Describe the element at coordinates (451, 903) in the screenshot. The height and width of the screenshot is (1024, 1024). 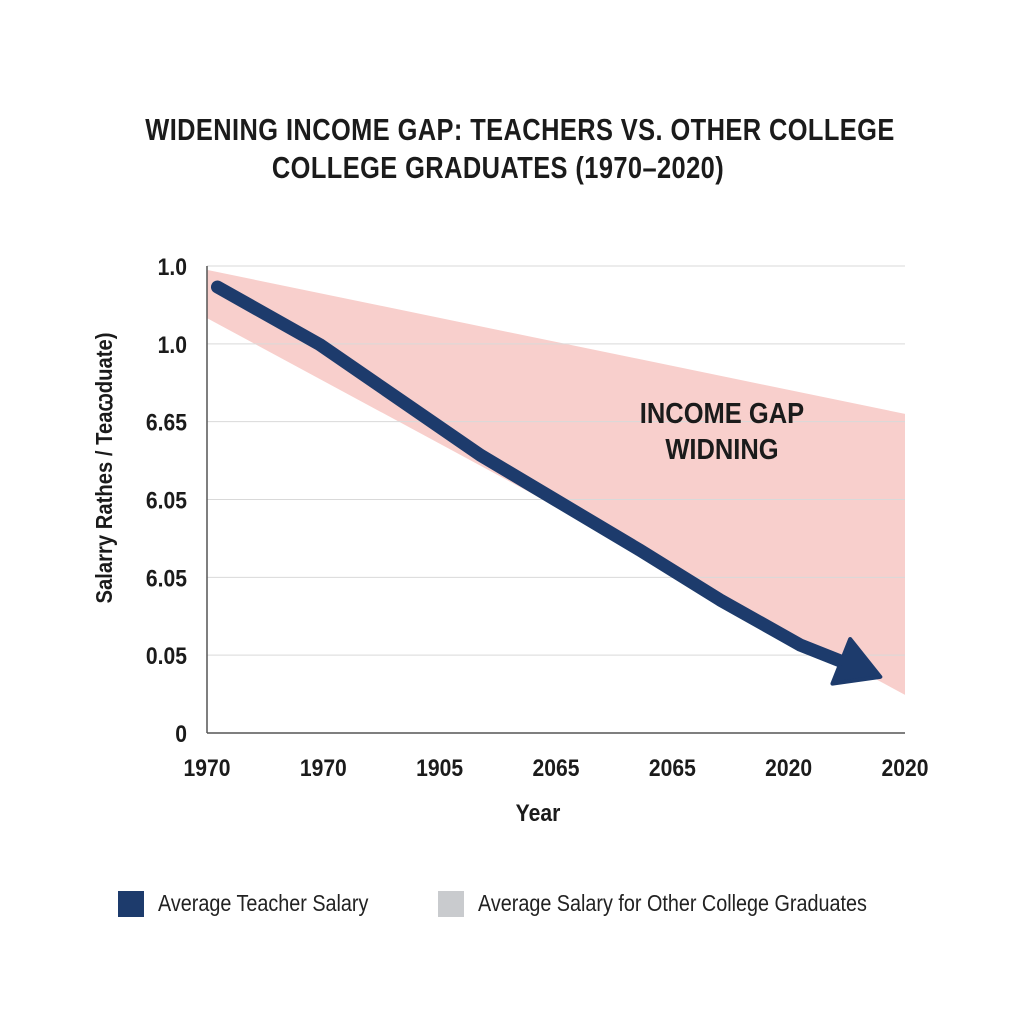
I see `legend-swatch-graduates` at that location.